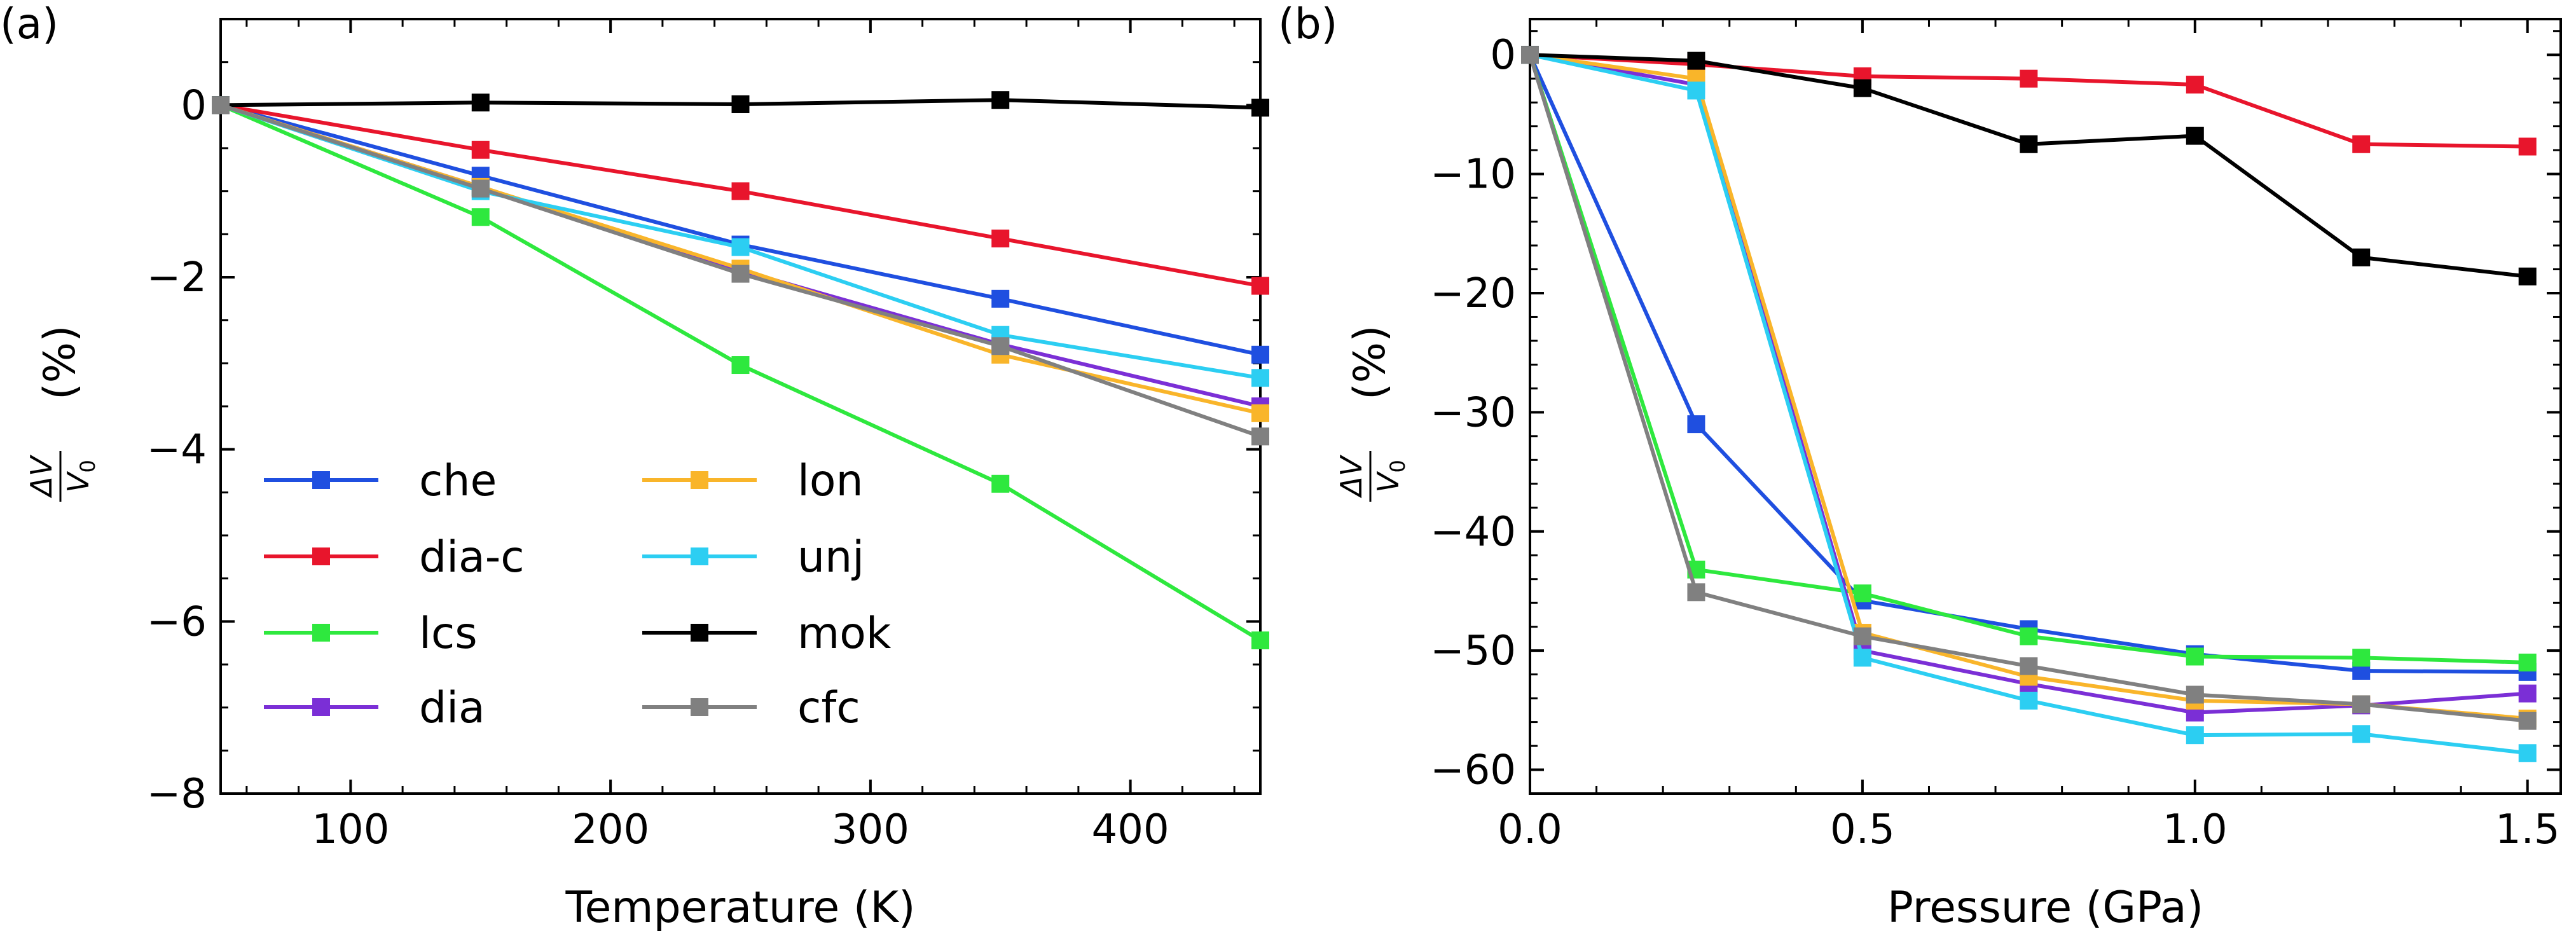  Describe the element at coordinates (472, 557) in the screenshot. I see `legend-label: dia-c` at that location.